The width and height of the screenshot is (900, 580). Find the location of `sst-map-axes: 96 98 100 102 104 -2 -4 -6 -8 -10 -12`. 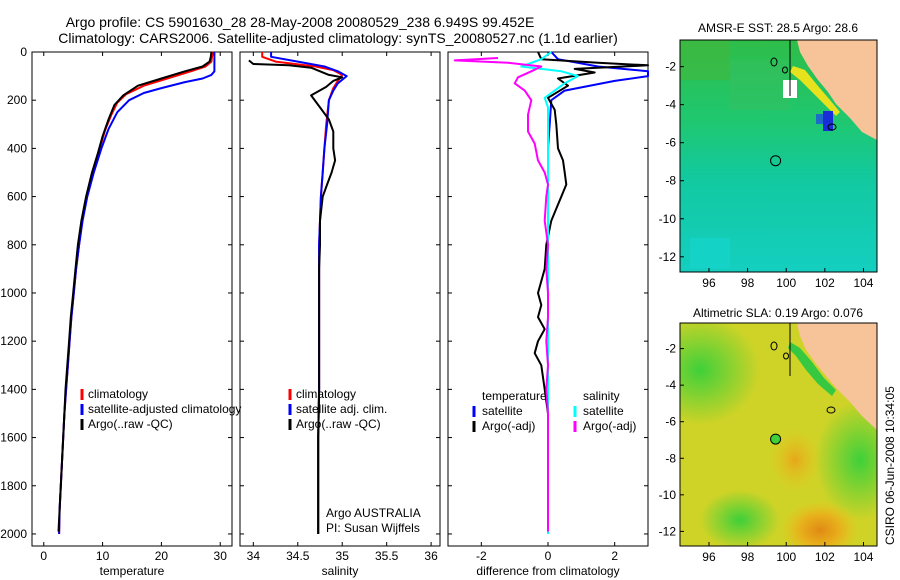

sst-map-axes: 96 98 100 102 104 -2 -4 -6 -8 -10 -12 is located at coordinates (766, 175).